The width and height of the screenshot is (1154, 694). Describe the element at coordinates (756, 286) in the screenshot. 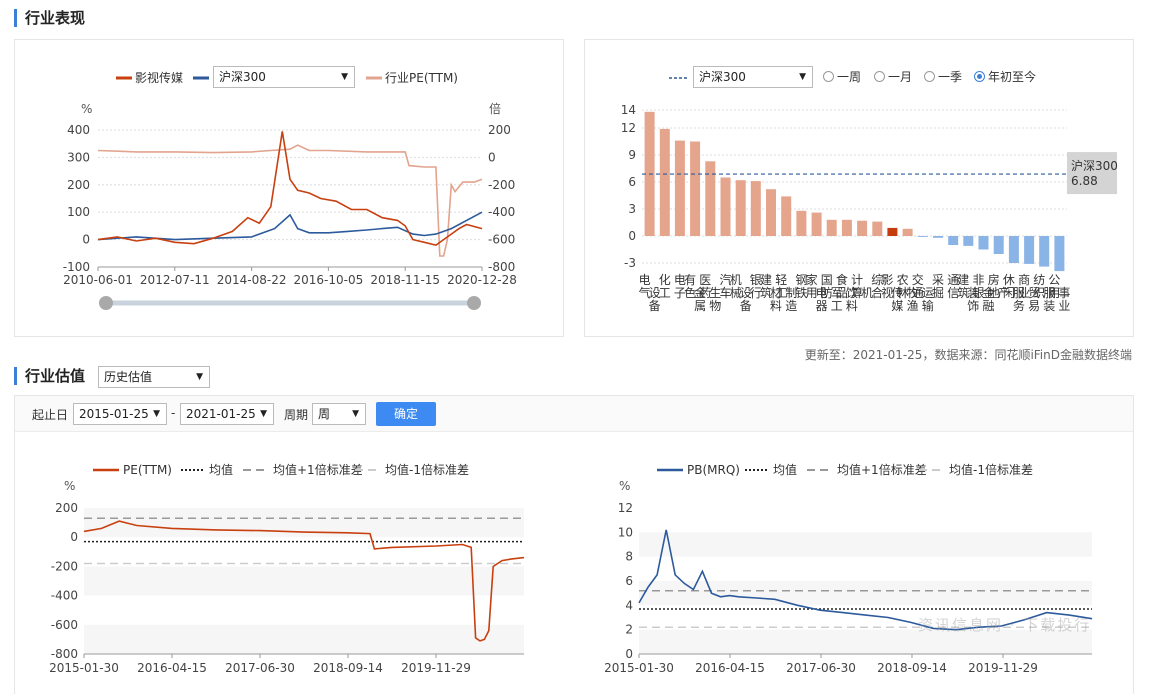

I see `x-category-label: 银行` at that location.